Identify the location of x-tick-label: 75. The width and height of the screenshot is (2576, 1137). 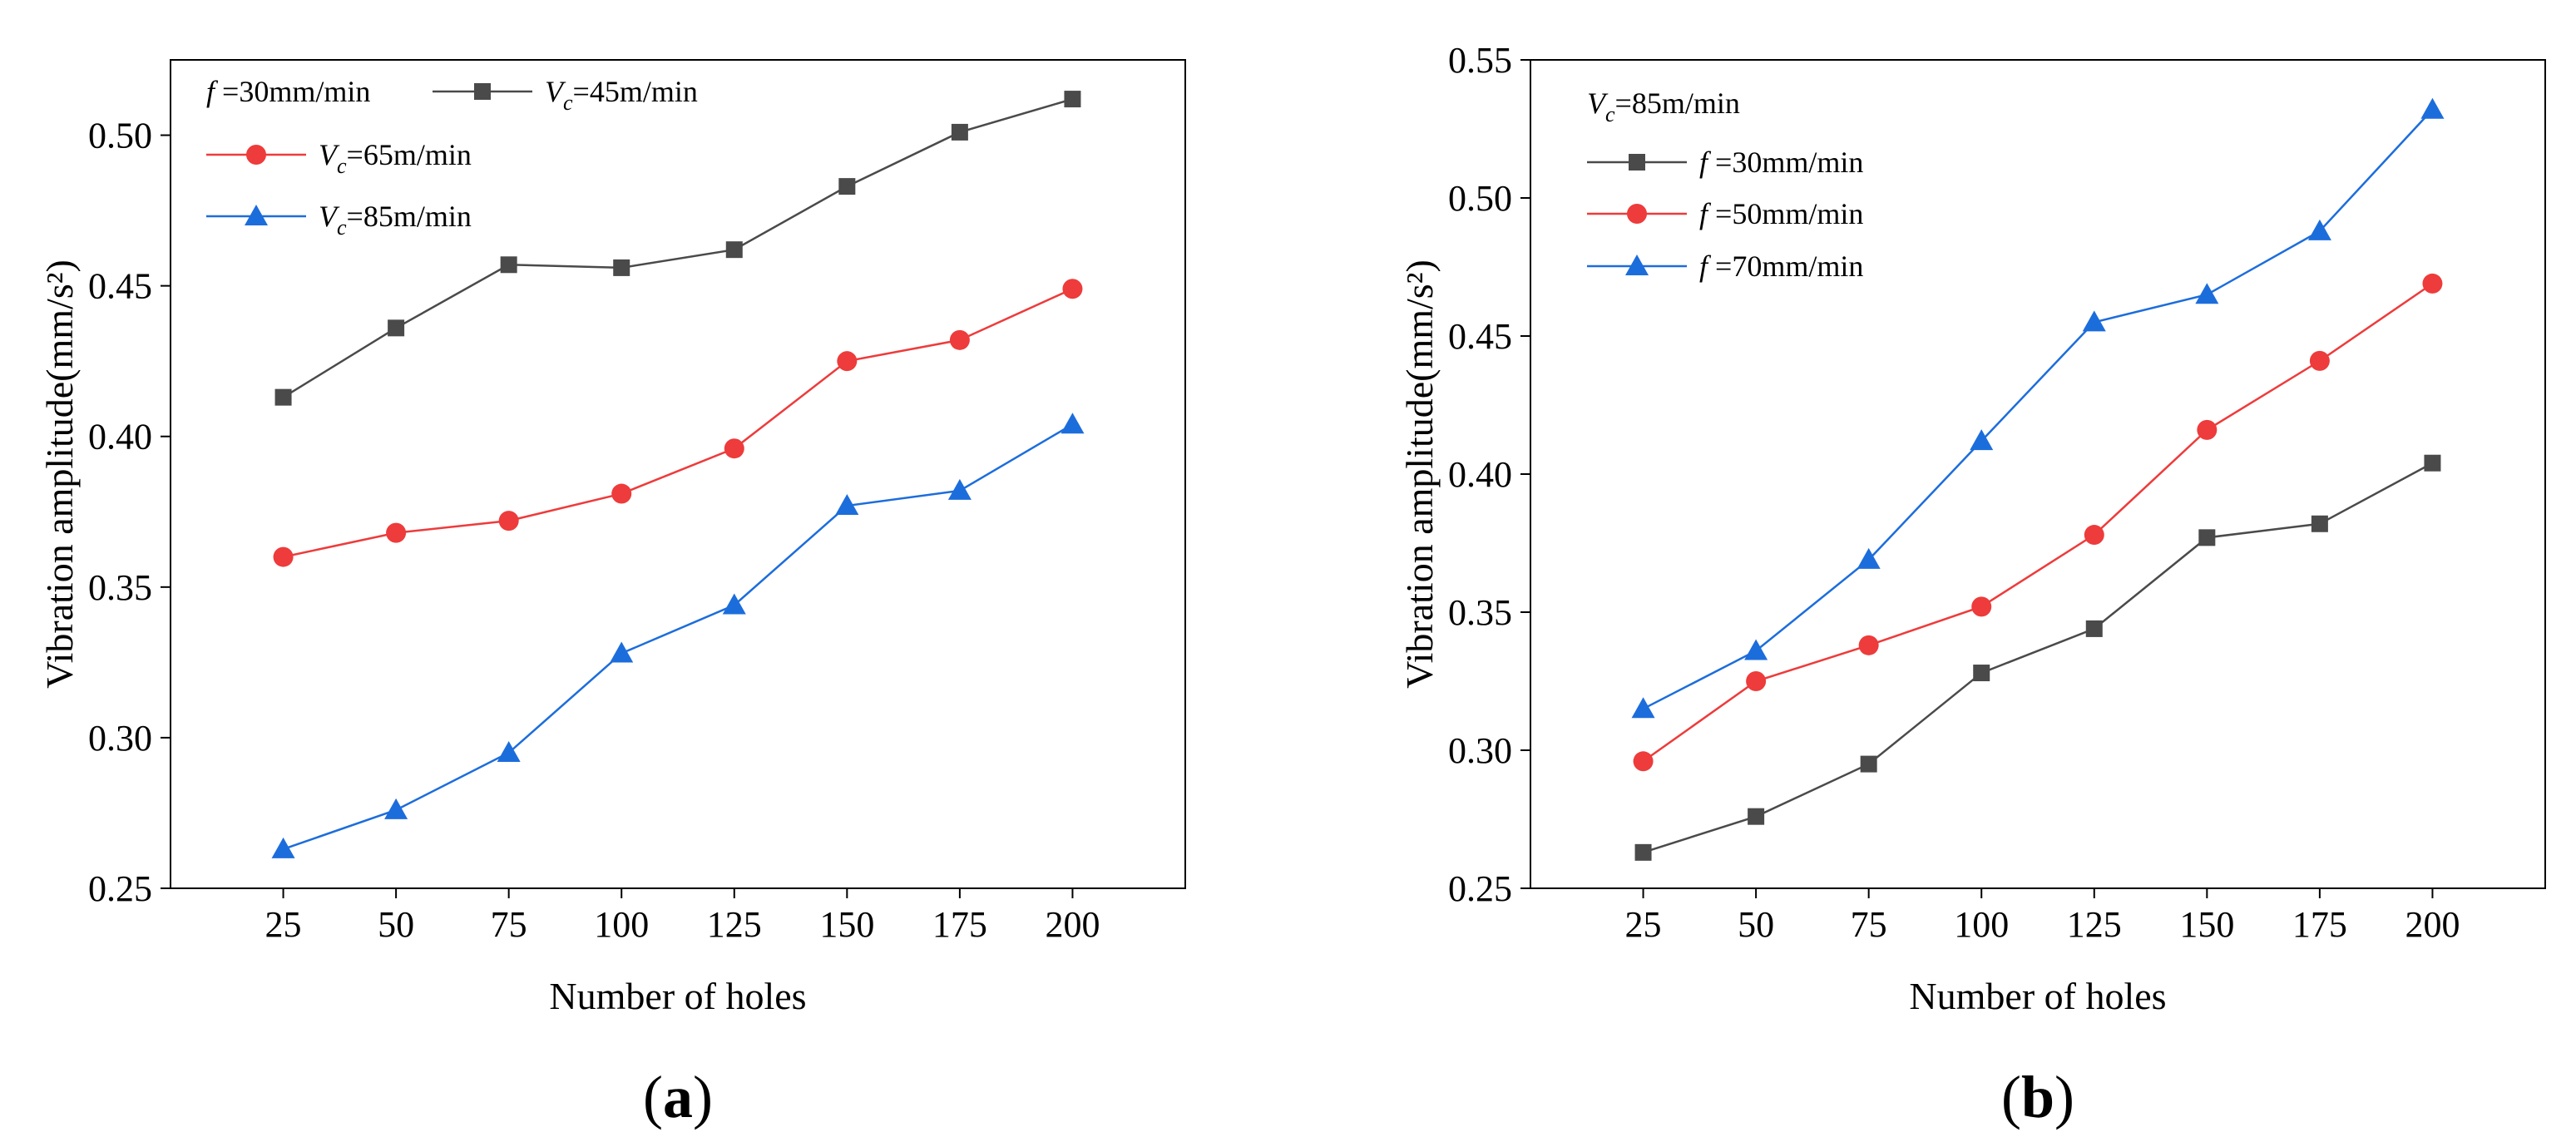
(1869, 924).